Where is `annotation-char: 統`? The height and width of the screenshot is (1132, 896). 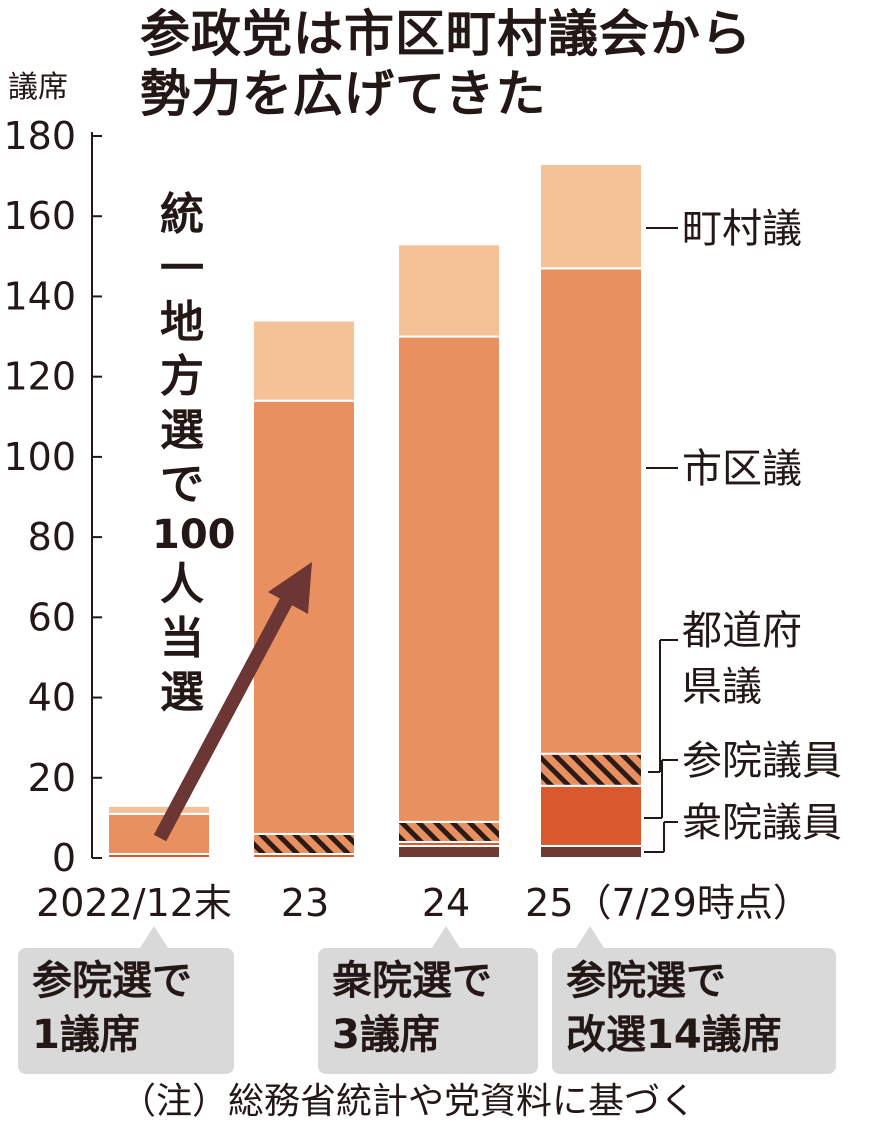
annotation-char: 統 is located at coordinates (182, 214).